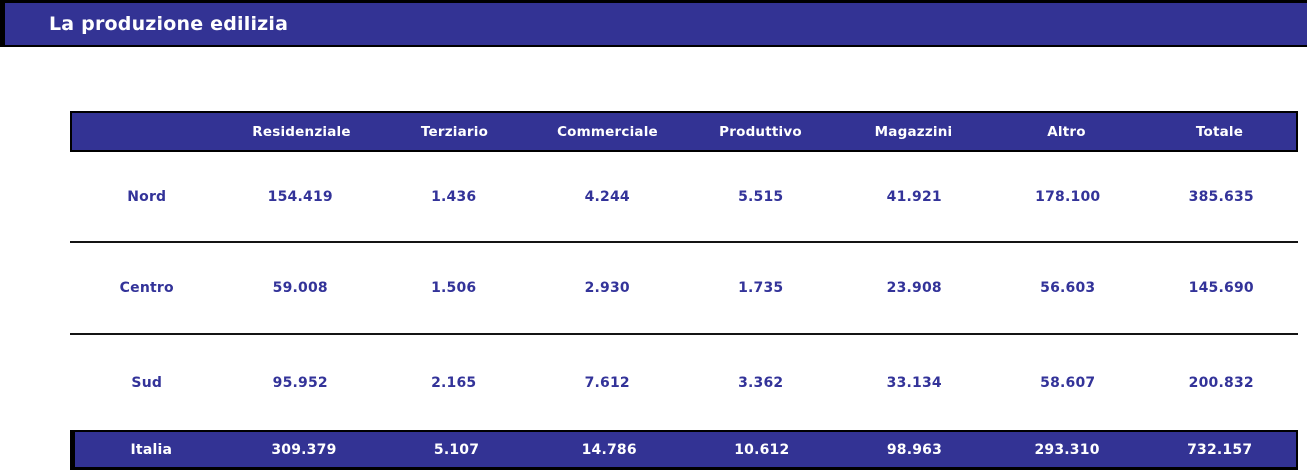  What do you see at coordinates (454, 196) in the screenshot?
I see `cell-nord-terziario: 1.436` at bounding box center [454, 196].